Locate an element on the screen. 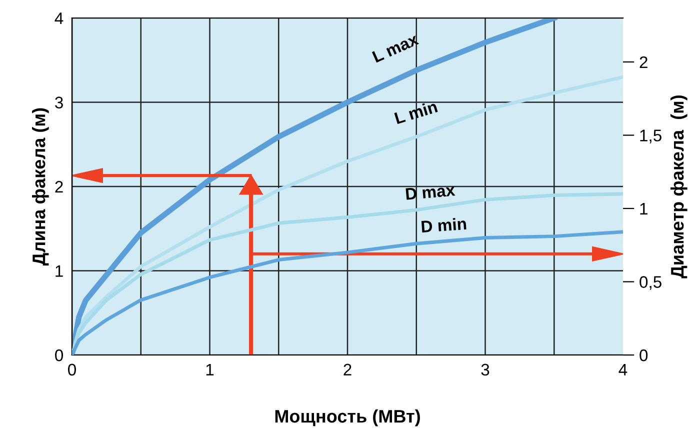  x-tick-label: 2 is located at coordinates (348, 370).